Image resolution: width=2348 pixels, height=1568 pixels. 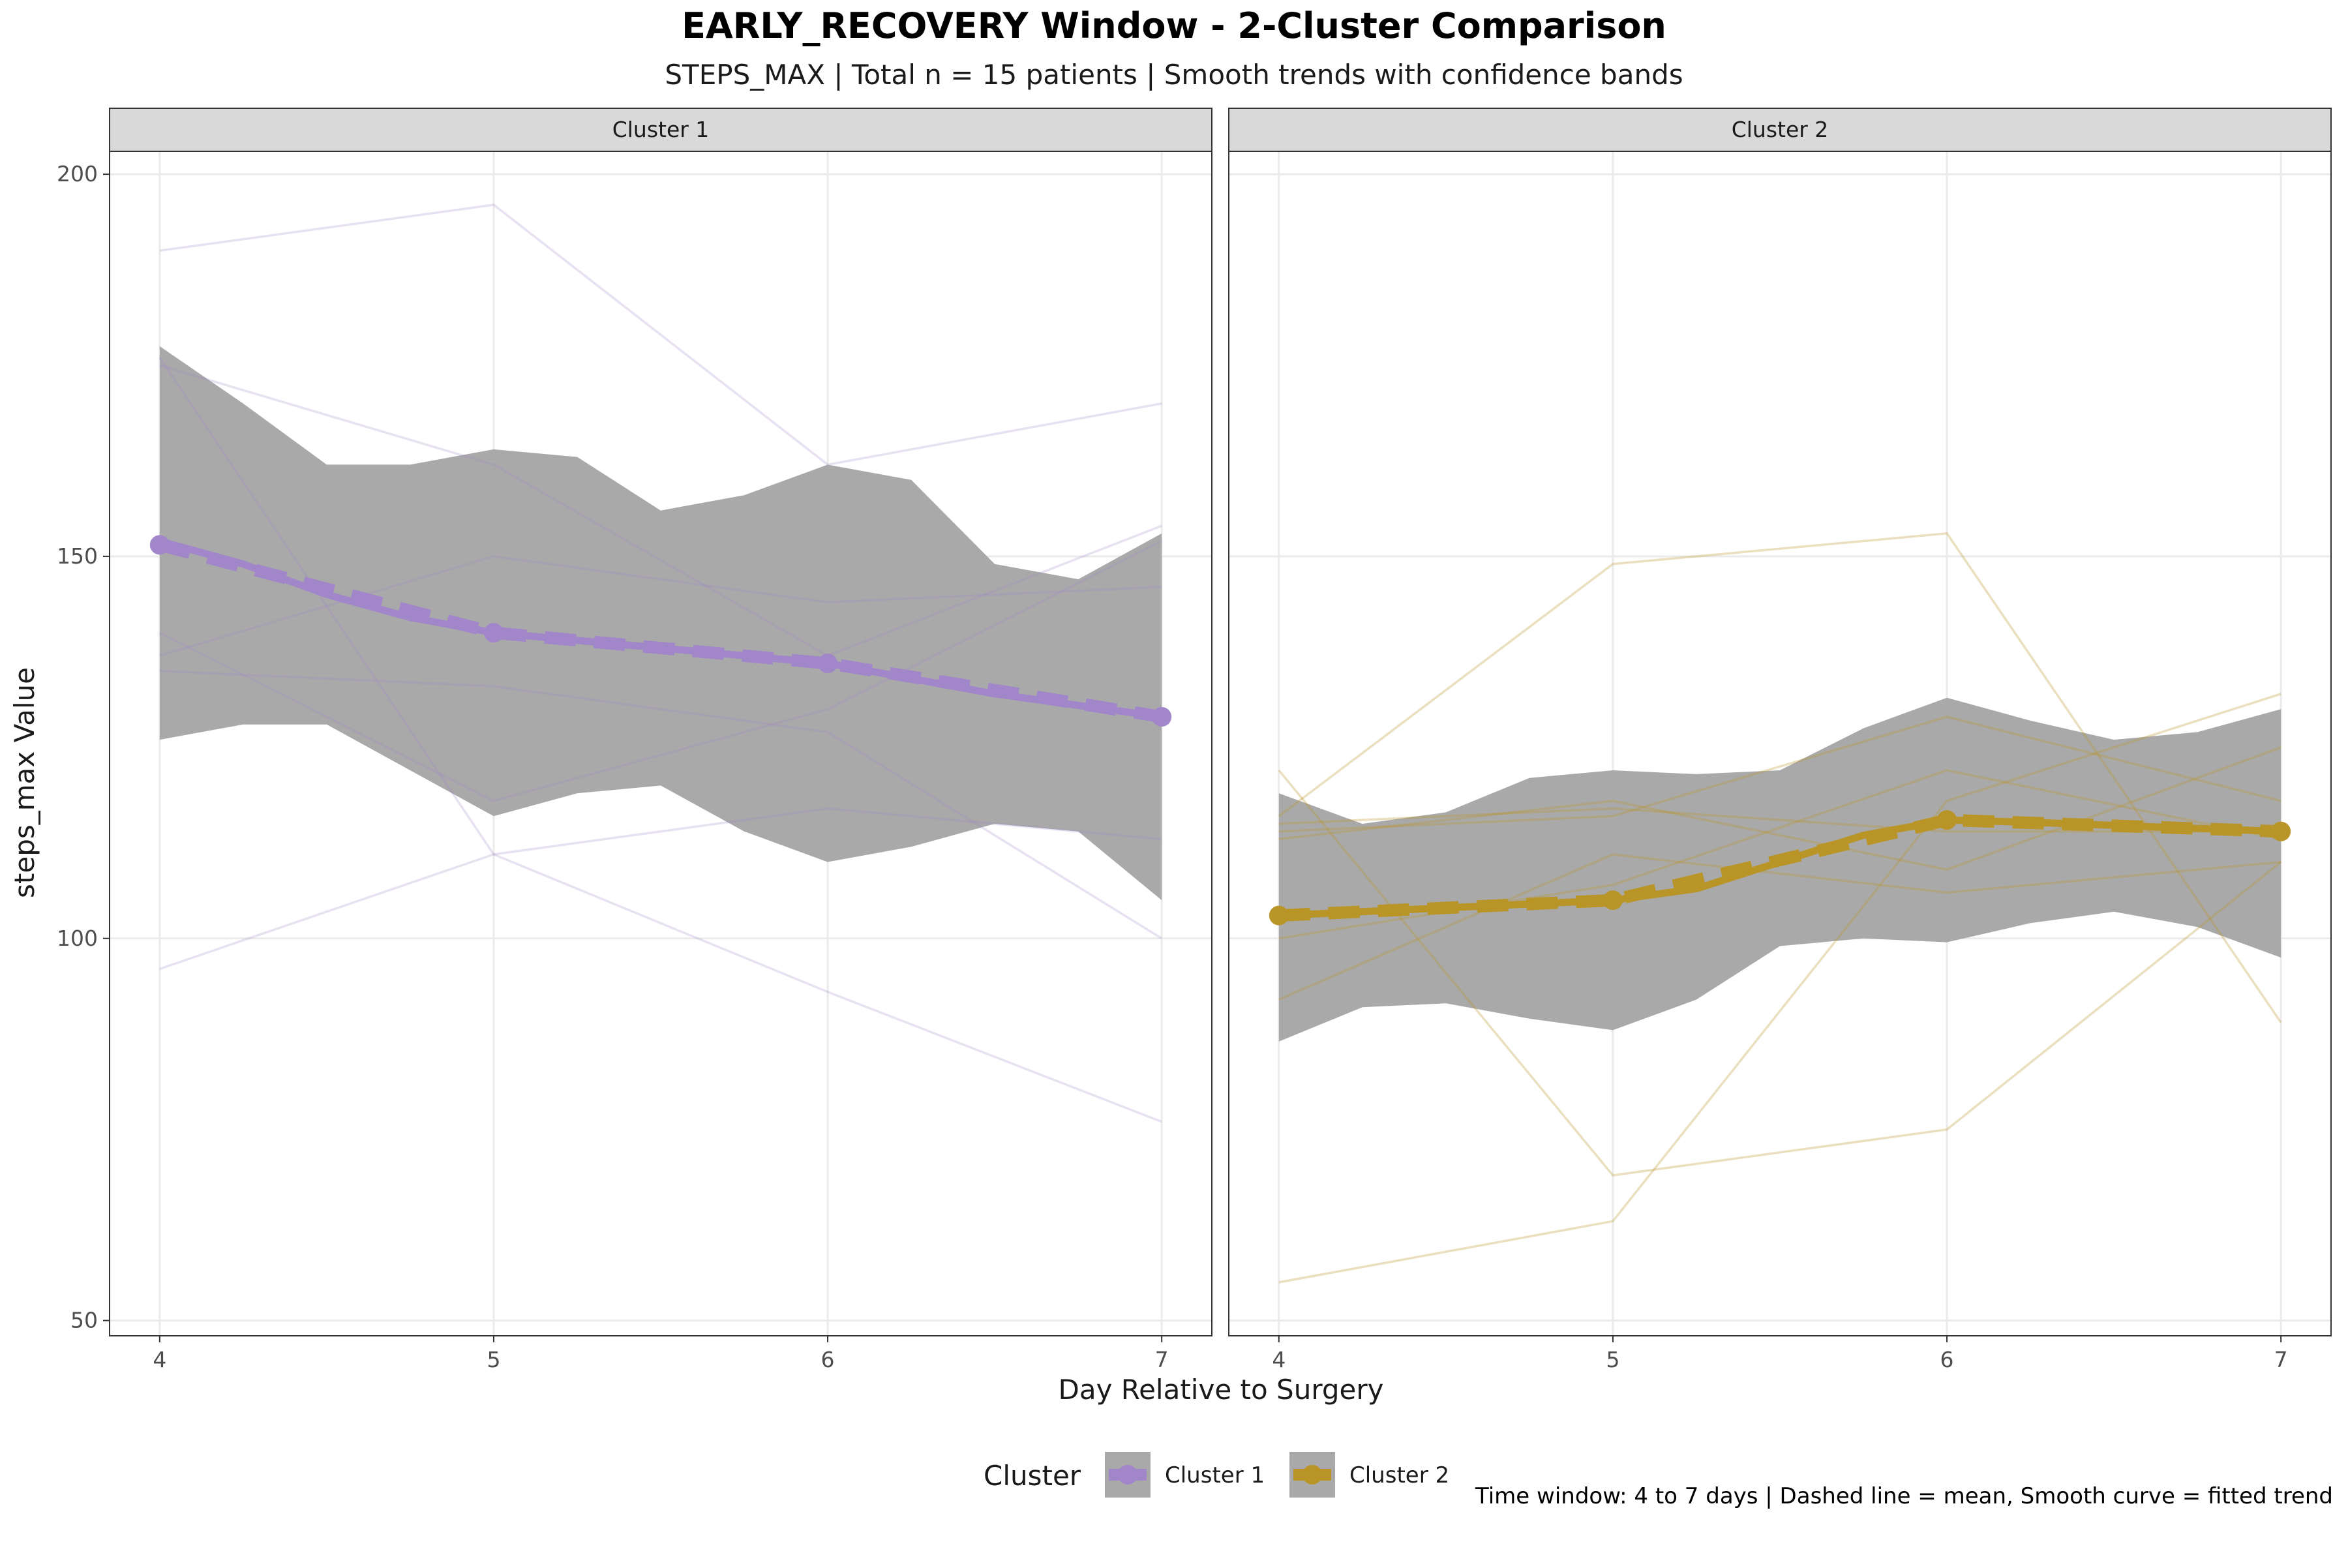 What do you see at coordinates (1399, 1475) in the screenshot?
I see `legend-label: Cluster 2` at bounding box center [1399, 1475].